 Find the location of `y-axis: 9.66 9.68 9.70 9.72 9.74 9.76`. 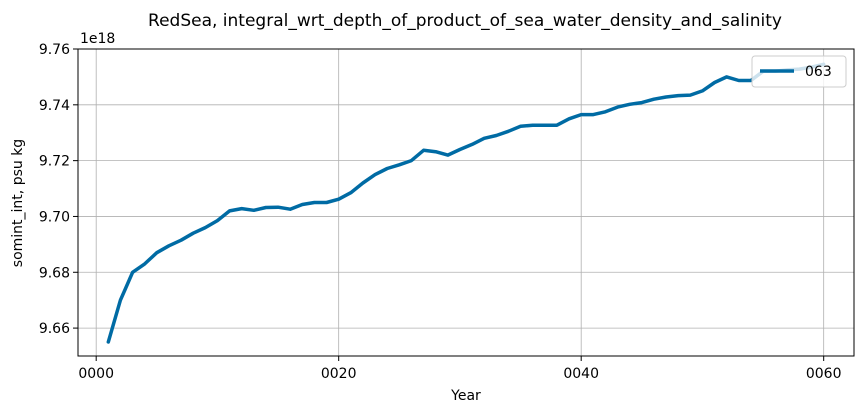

y-axis: 9.66 9.68 9.70 9.72 9.74 9.76 is located at coordinates (58, 189).